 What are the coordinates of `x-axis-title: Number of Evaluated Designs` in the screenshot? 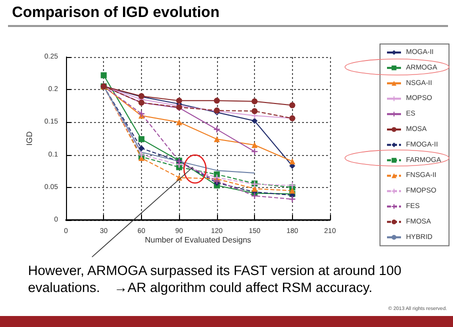 It's located at (198, 239).